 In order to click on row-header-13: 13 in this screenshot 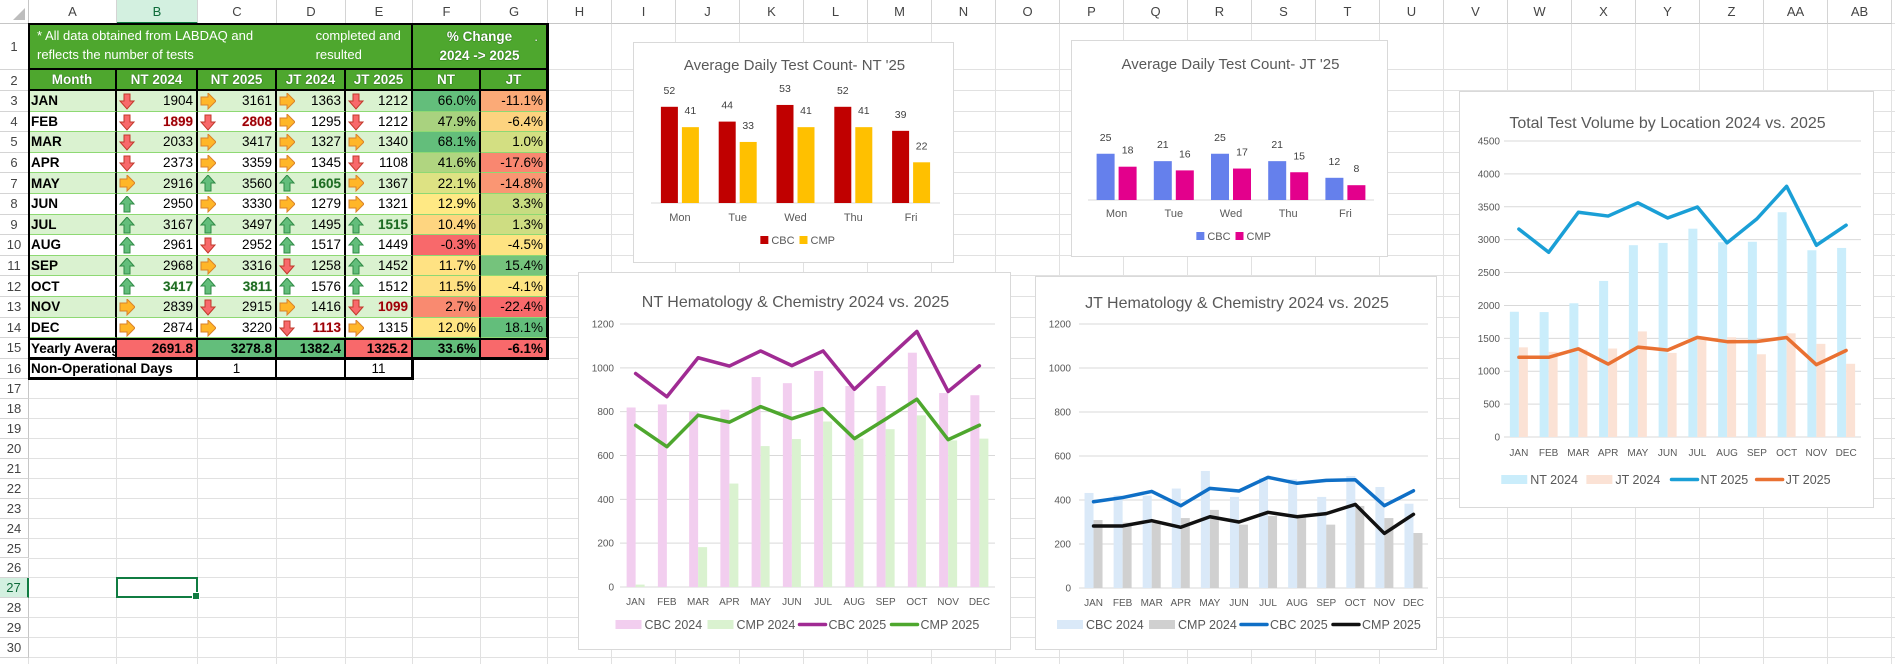, I will do `click(14, 307)`.